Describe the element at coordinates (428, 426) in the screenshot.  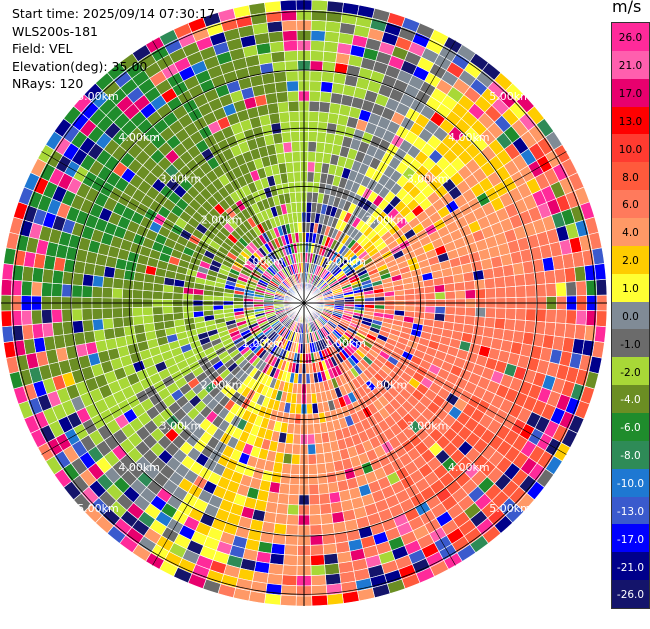
I see `range-ring-label: 3.00km` at that location.